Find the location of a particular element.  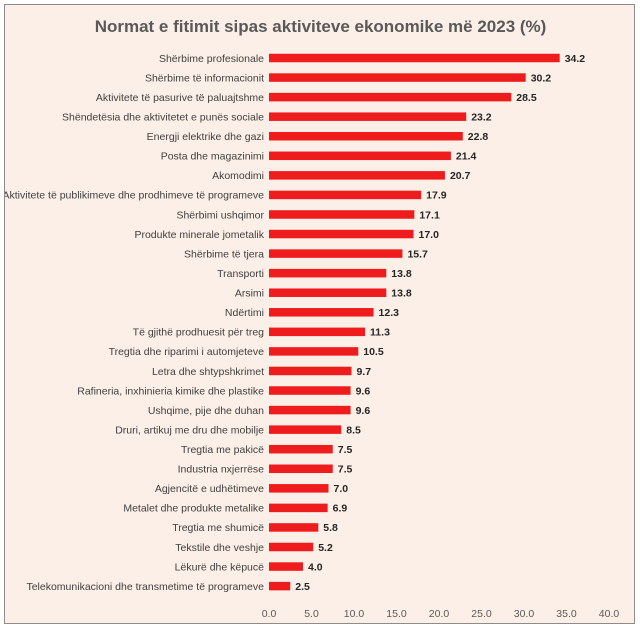

data-label: 9.7 is located at coordinates (363, 372).